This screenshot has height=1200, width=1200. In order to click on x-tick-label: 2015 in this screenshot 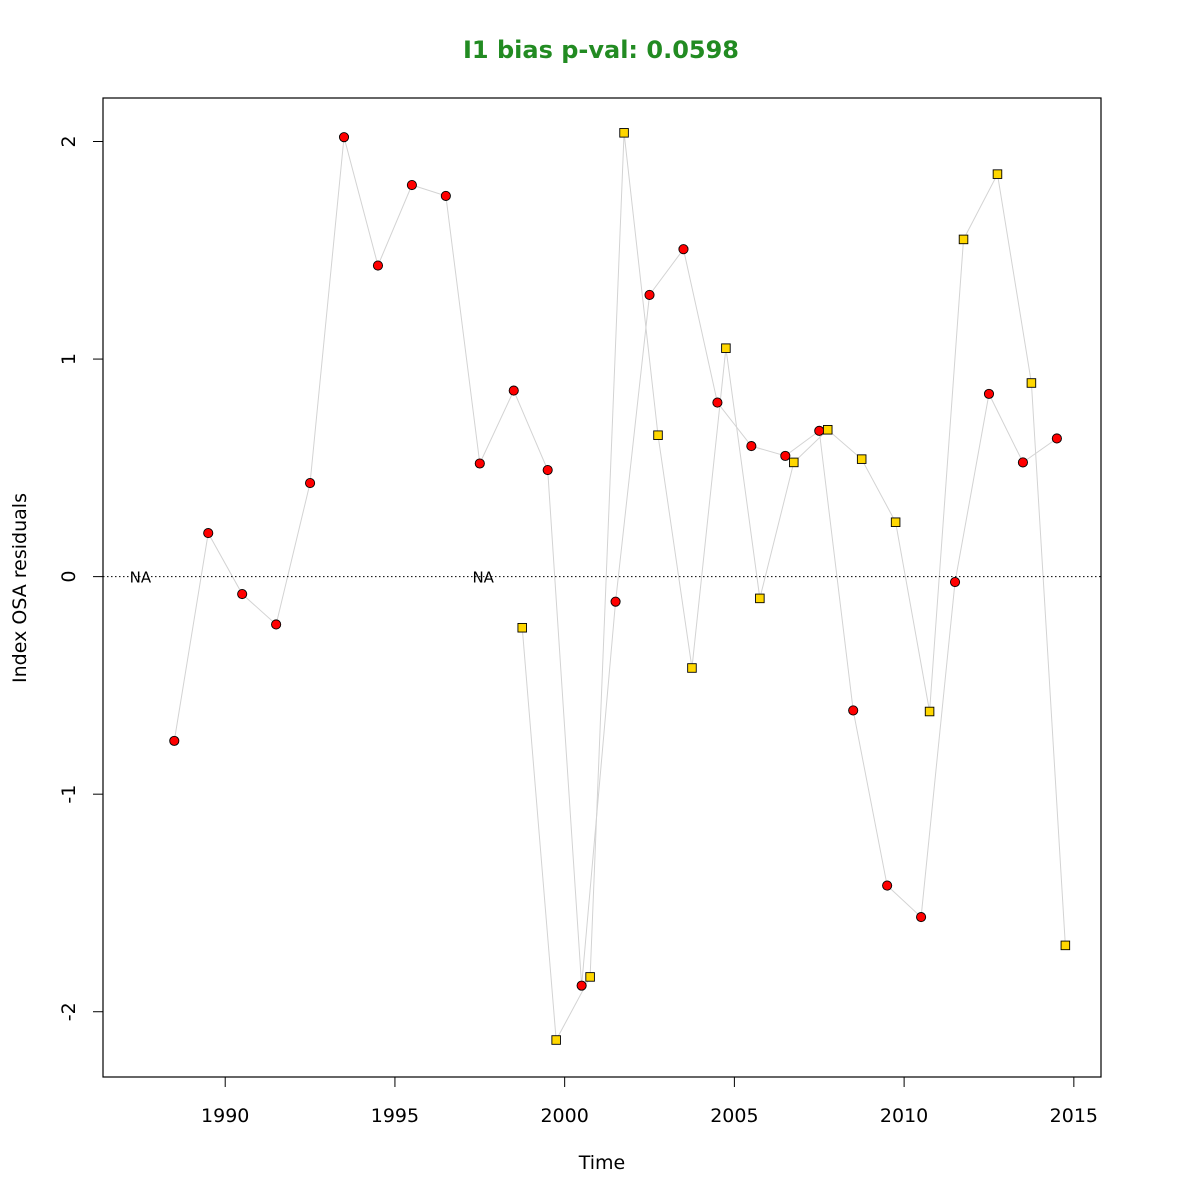, I will do `click(1074, 1116)`.